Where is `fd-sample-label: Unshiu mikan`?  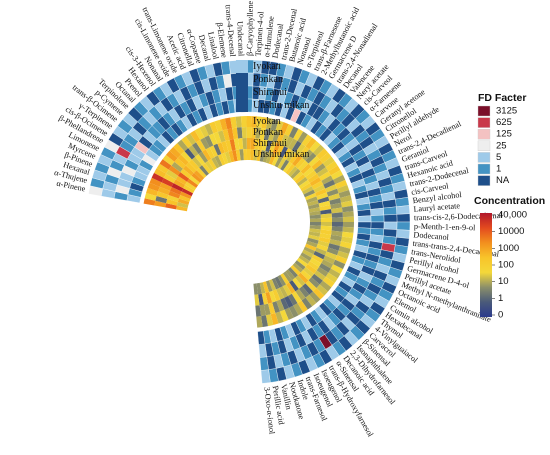
fd-sample-label: Unshiu mikan is located at coordinates (281, 105).